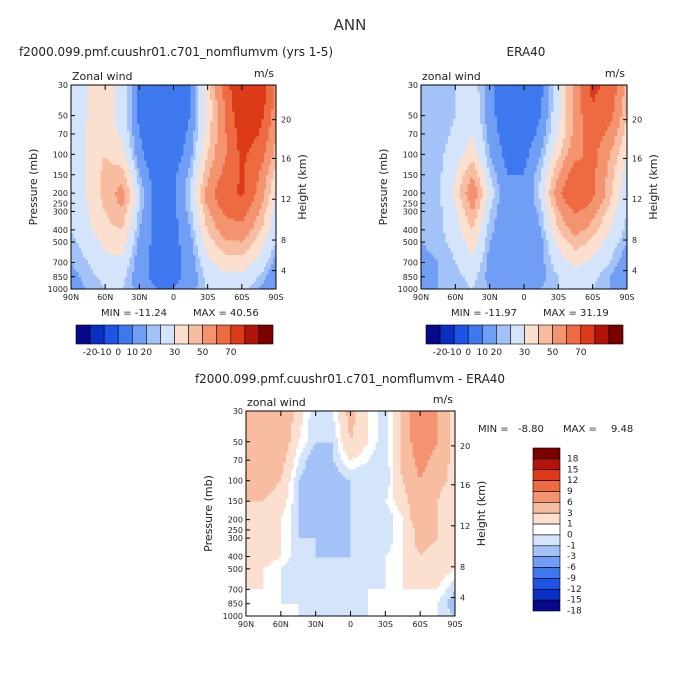 The height and width of the screenshot is (700, 700). Describe the element at coordinates (60, 277) in the screenshot. I see `y-tick-label: 850` at that location.